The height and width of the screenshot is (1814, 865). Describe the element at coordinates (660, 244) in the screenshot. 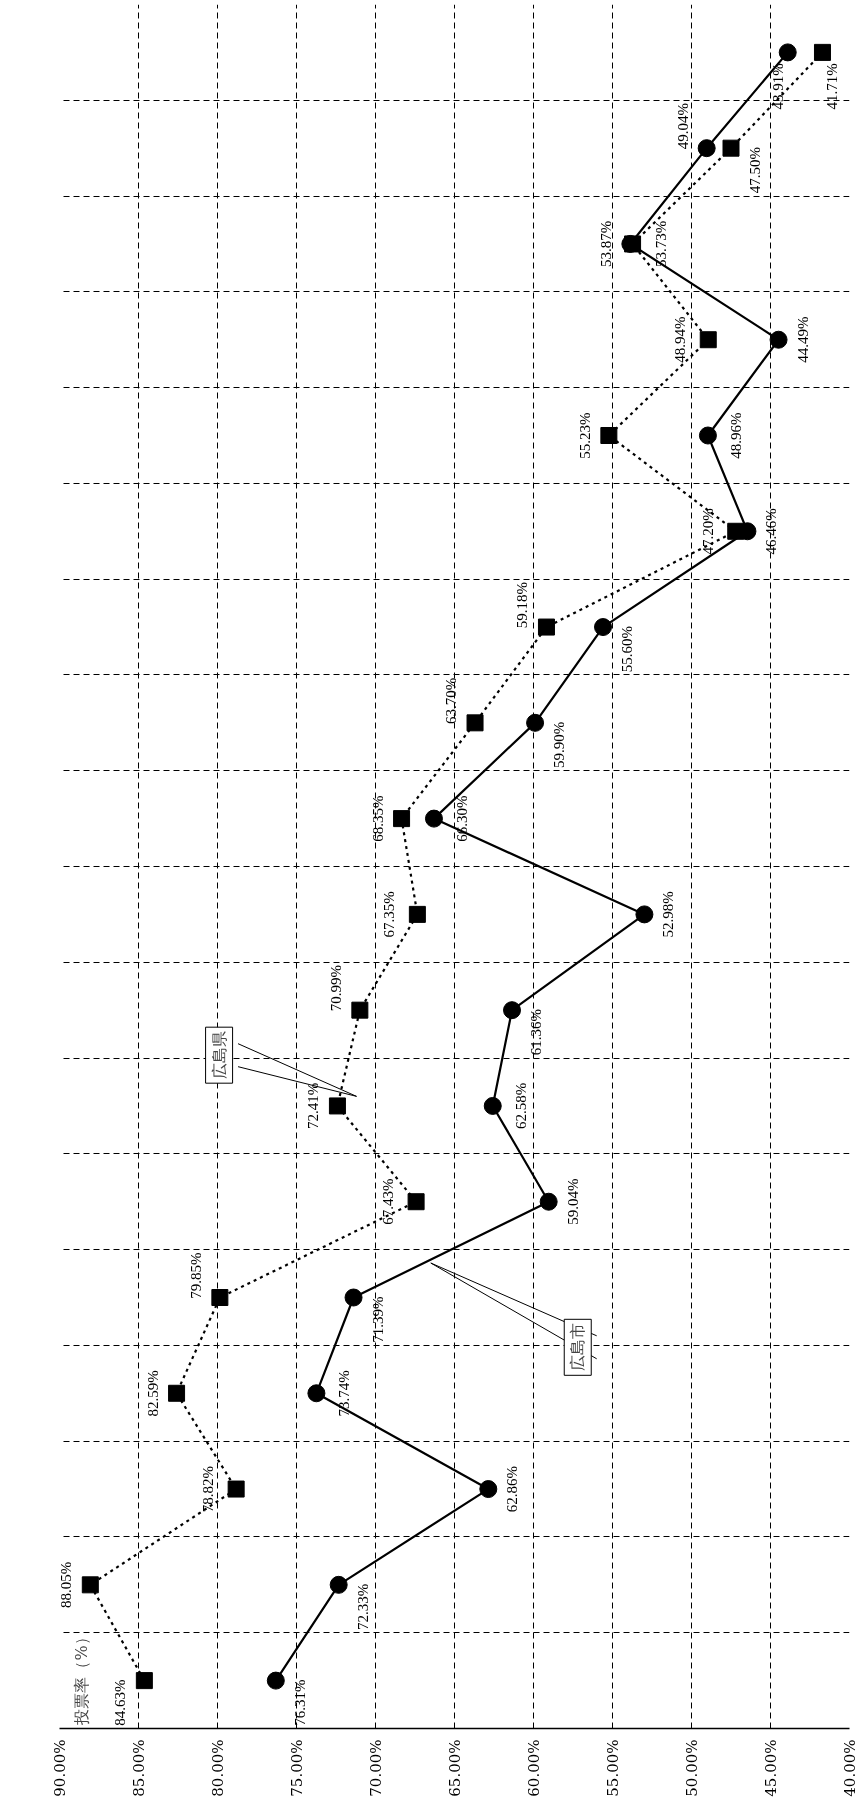

I see `data-label: 53.73%` at that location.